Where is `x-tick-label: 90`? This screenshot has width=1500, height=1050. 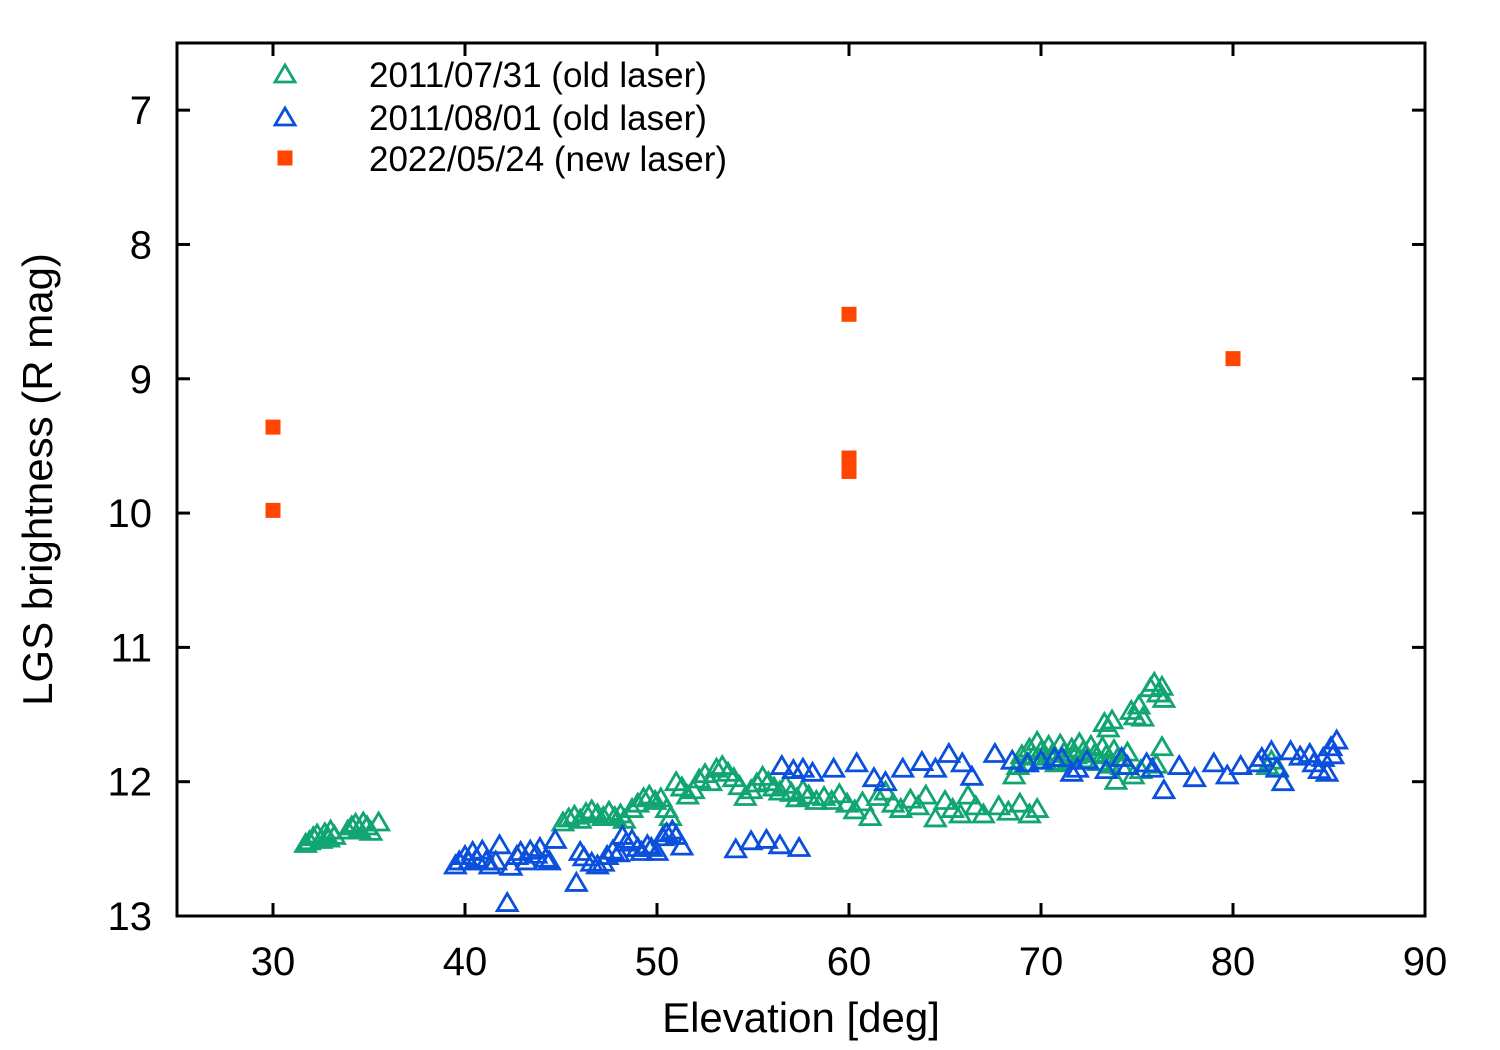 x-tick-label: 90 is located at coordinates (1425, 962).